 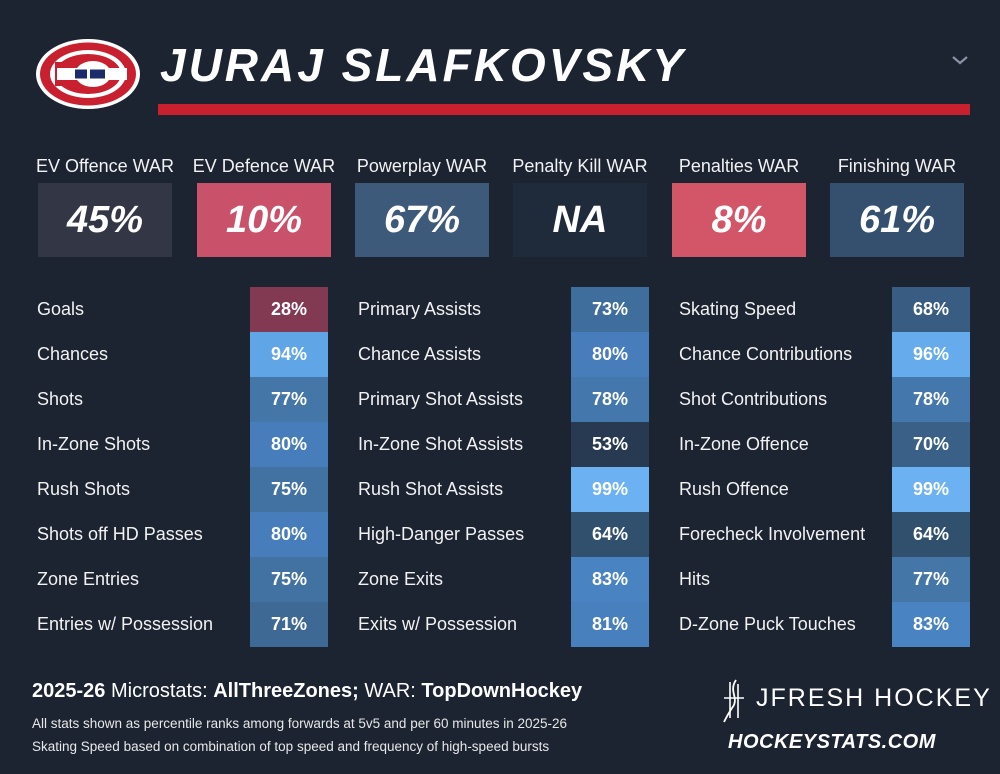 What do you see at coordinates (772, 534) in the screenshot?
I see `stat-label: Forecheck Involvement` at bounding box center [772, 534].